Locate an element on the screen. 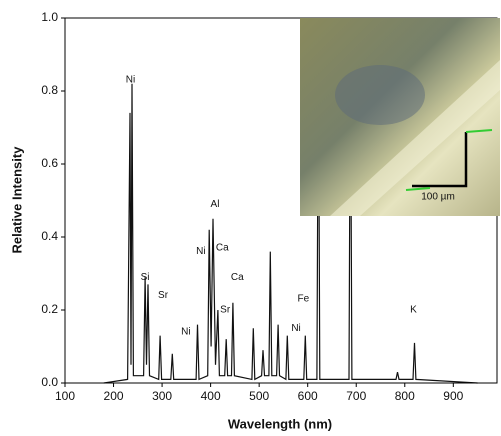  y-tick-label: 0.8 is located at coordinates (49, 90).